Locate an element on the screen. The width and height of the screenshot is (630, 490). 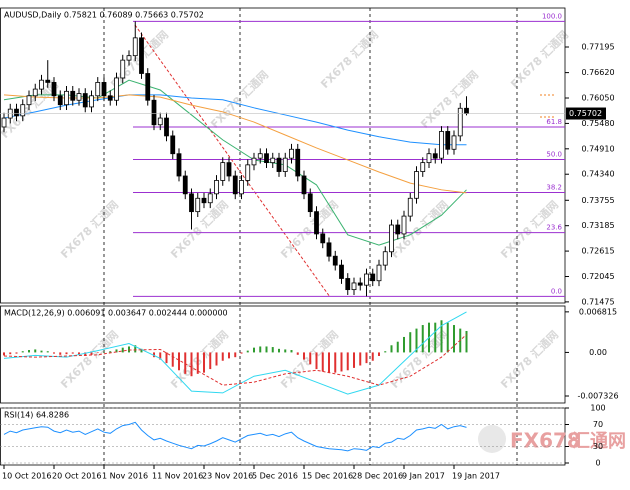
fib-label: 100.0 is located at coordinates (552, 16).